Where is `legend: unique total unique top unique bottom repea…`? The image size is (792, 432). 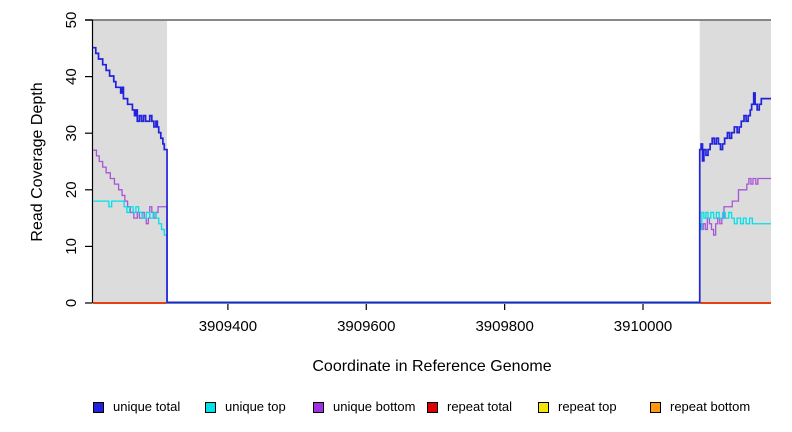 legend: unique total unique top unique bottom repea… is located at coordinates (396, 409).